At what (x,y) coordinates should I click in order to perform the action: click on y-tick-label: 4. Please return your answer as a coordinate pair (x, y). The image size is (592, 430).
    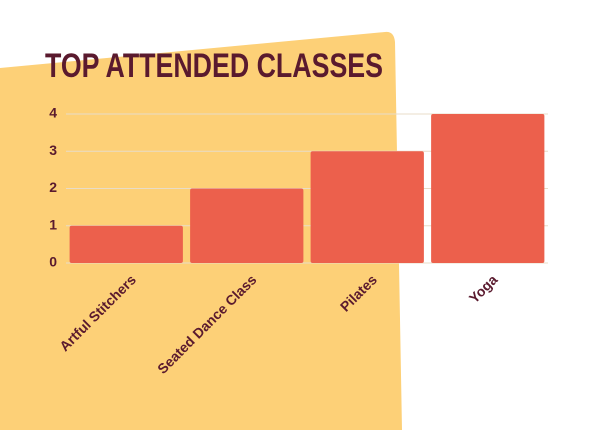
    Looking at the image, I should click on (53, 113).